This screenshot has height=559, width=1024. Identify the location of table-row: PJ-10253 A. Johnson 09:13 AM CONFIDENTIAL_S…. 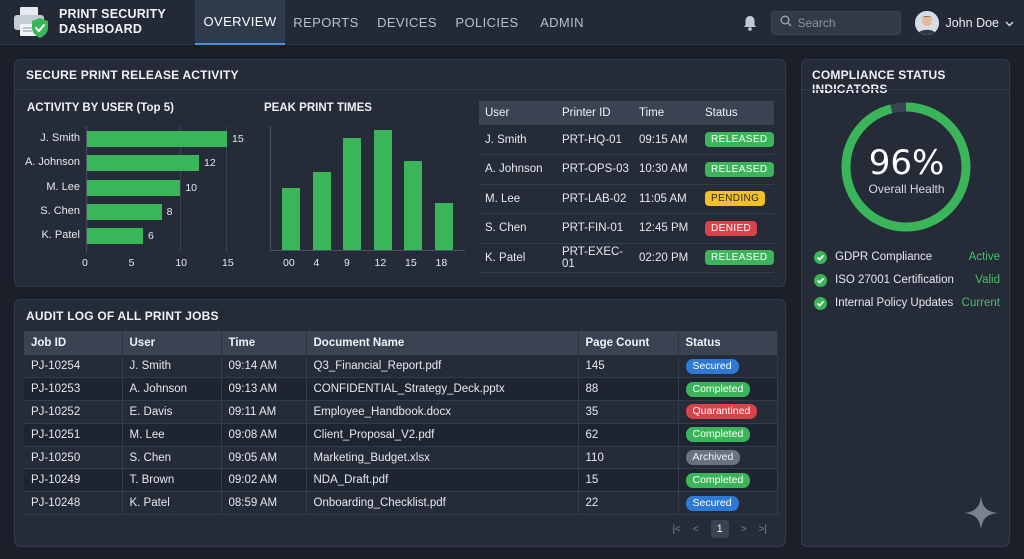
(401, 389).